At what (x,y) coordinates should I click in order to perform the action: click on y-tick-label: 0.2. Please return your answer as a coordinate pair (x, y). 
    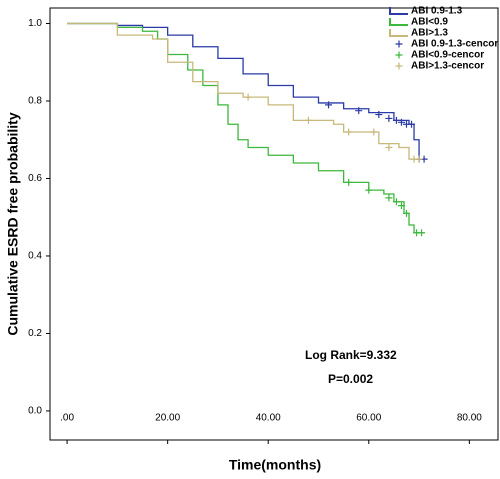
    Looking at the image, I should click on (35, 333).